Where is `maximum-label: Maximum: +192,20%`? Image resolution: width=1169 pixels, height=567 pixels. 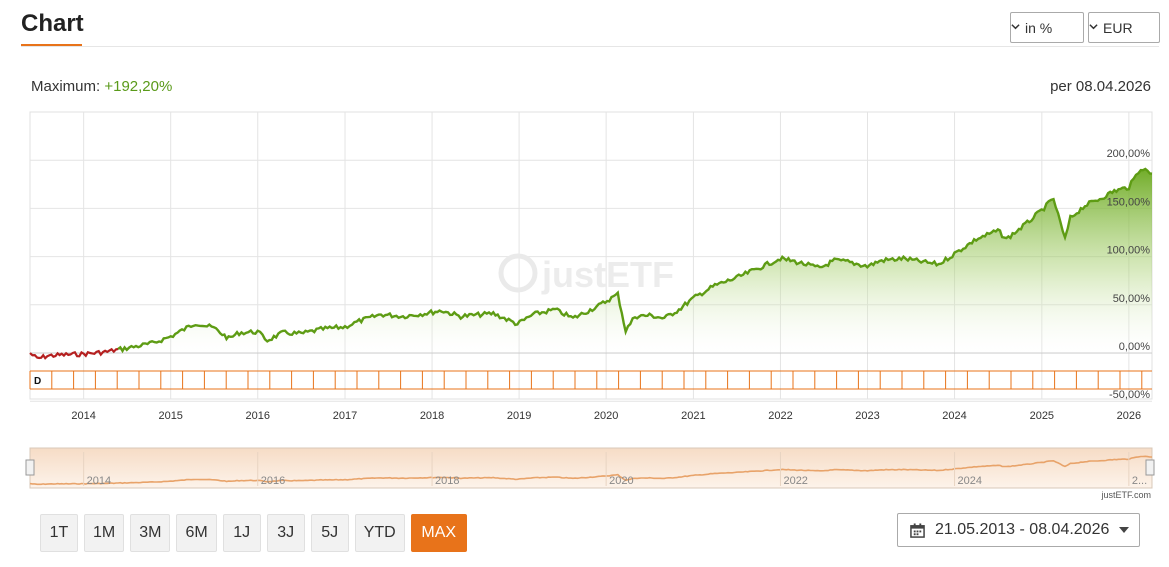
maximum-label: Maximum: +192,20% is located at coordinates (101, 86).